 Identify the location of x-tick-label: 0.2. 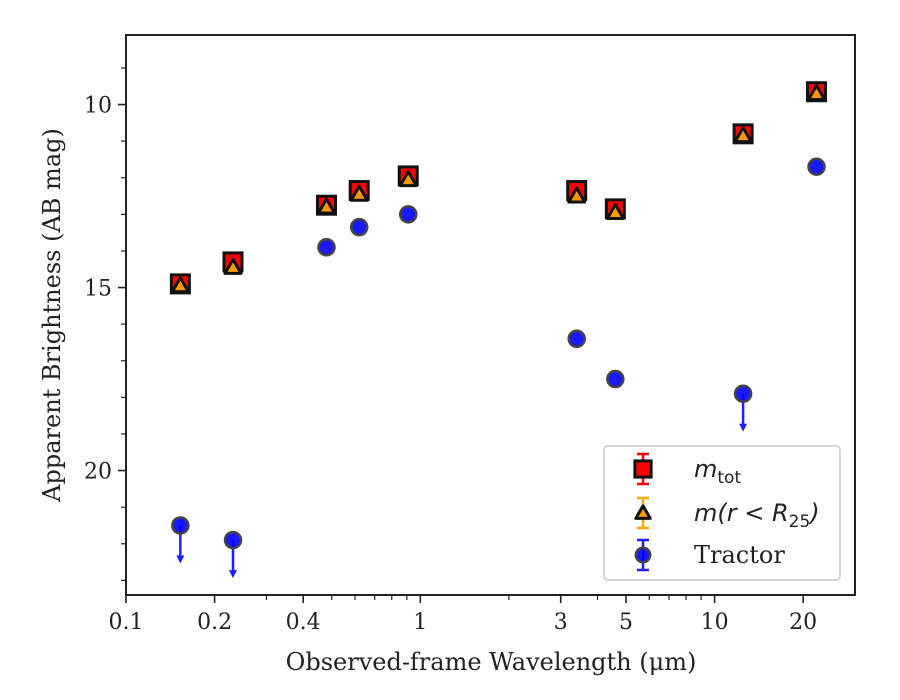
(214, 622).